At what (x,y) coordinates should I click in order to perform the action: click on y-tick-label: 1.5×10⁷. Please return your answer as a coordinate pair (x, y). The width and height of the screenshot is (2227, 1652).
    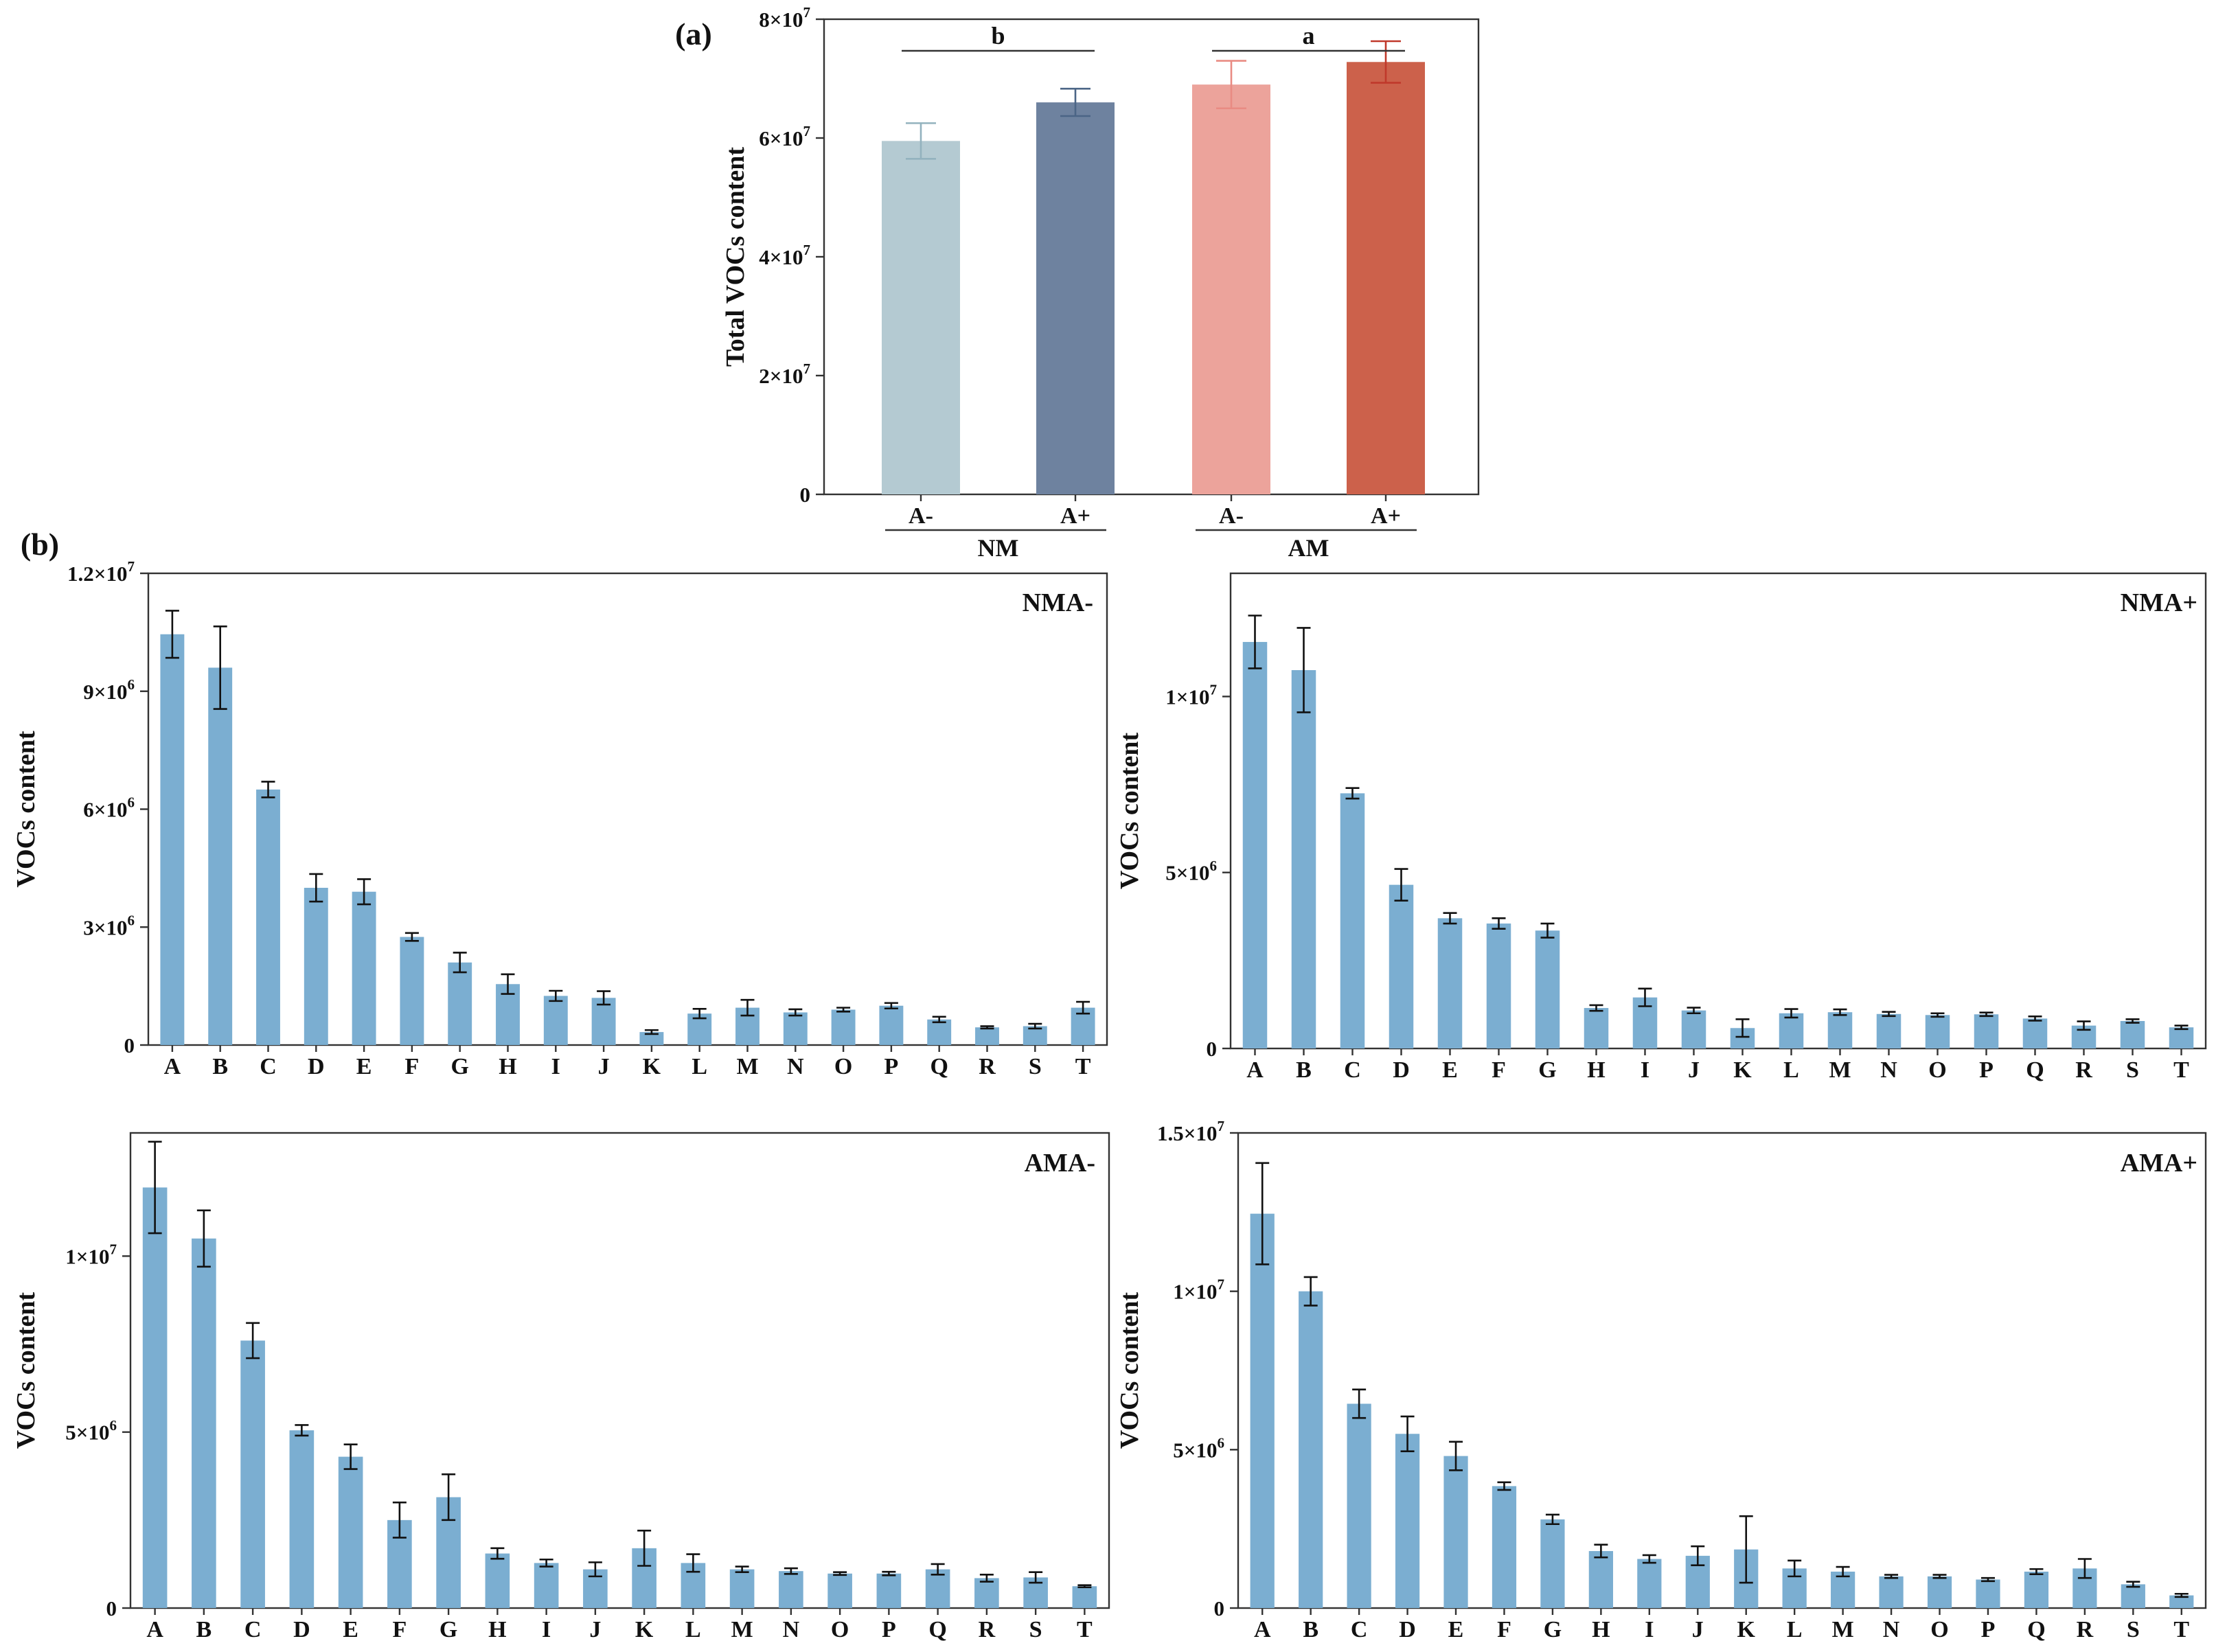
    Looking at the image, I should click on (1190, 1131).